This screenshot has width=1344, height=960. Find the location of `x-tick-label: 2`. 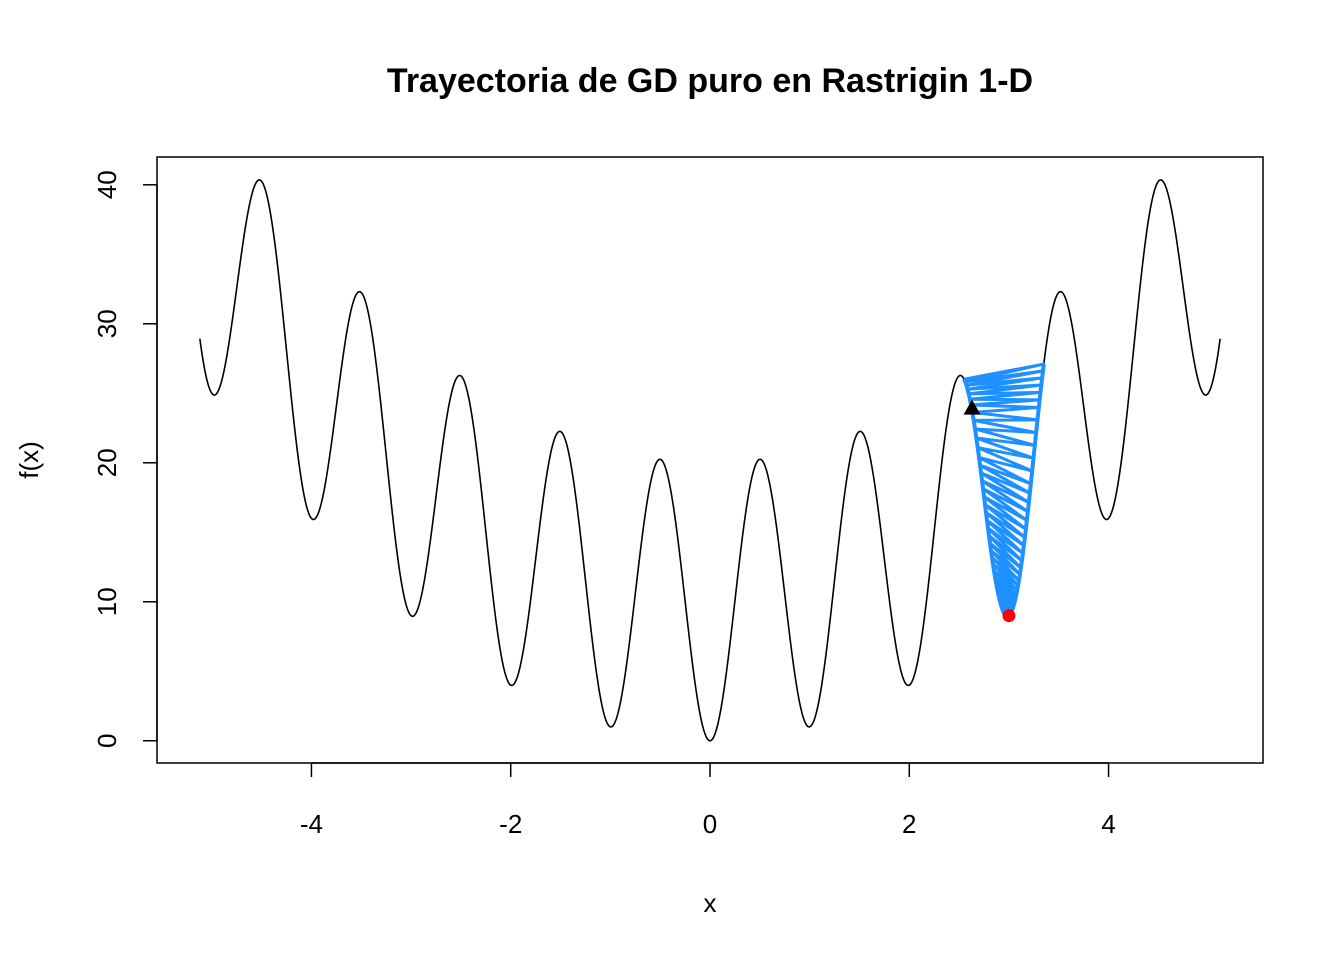

x-tick-label: 2 is located at coordinates (909, 824).